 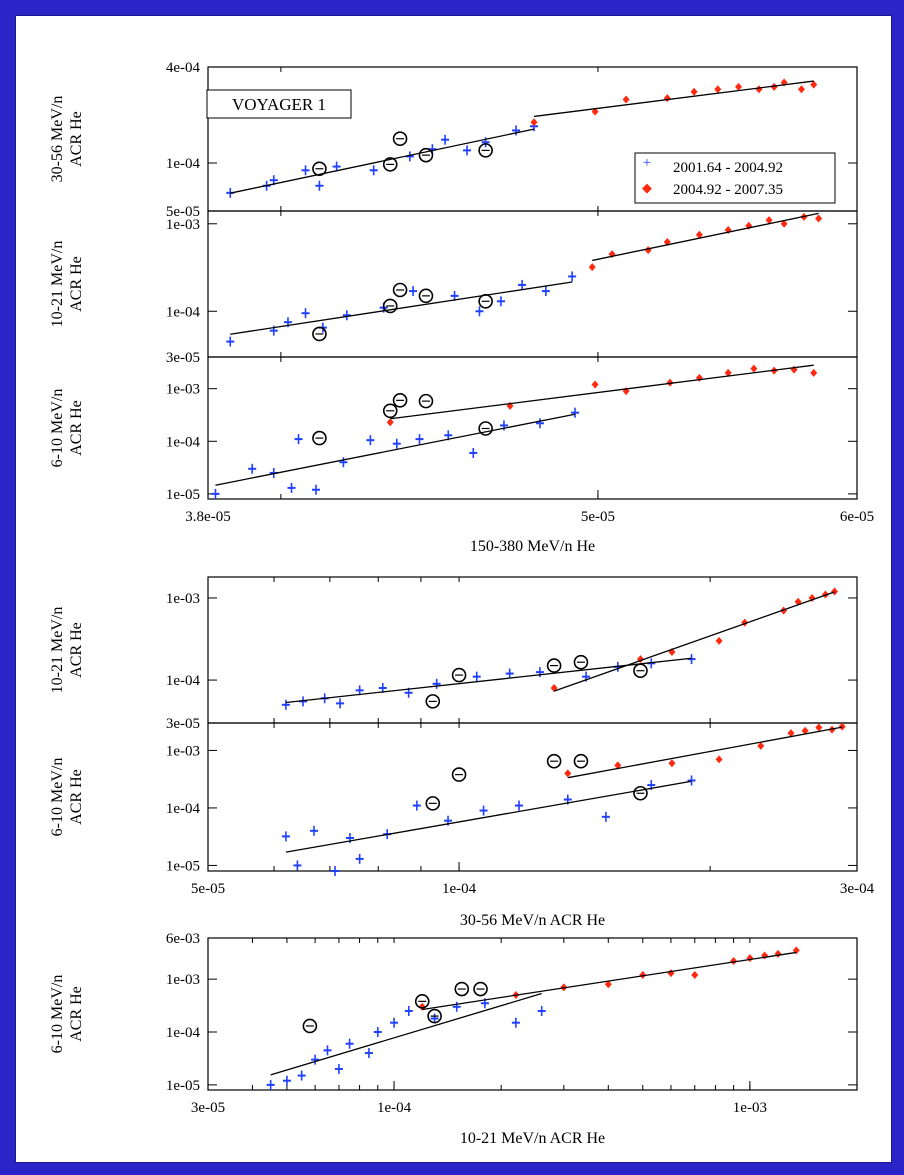 I want to click on legend: + 2001.64 - 2004.92 ◆ 2004.92 - 2007.35, so click(x=735, y=178).